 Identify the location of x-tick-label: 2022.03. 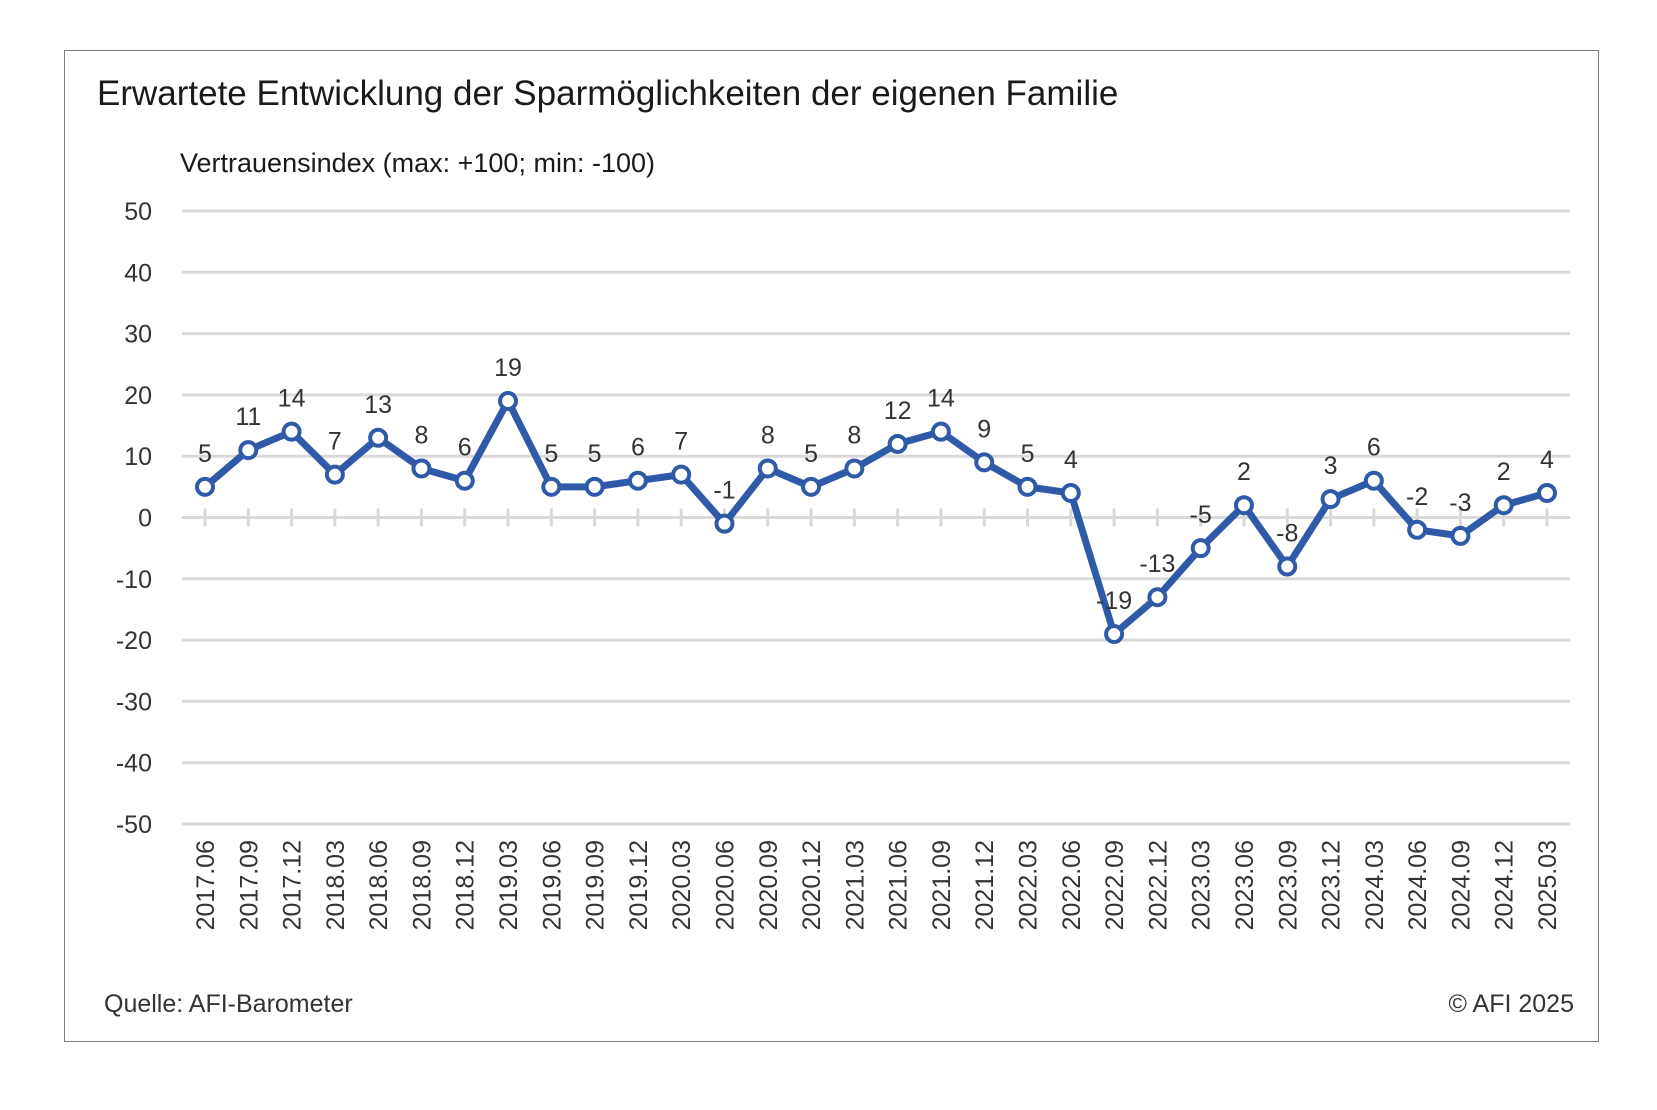
(1029, 885).